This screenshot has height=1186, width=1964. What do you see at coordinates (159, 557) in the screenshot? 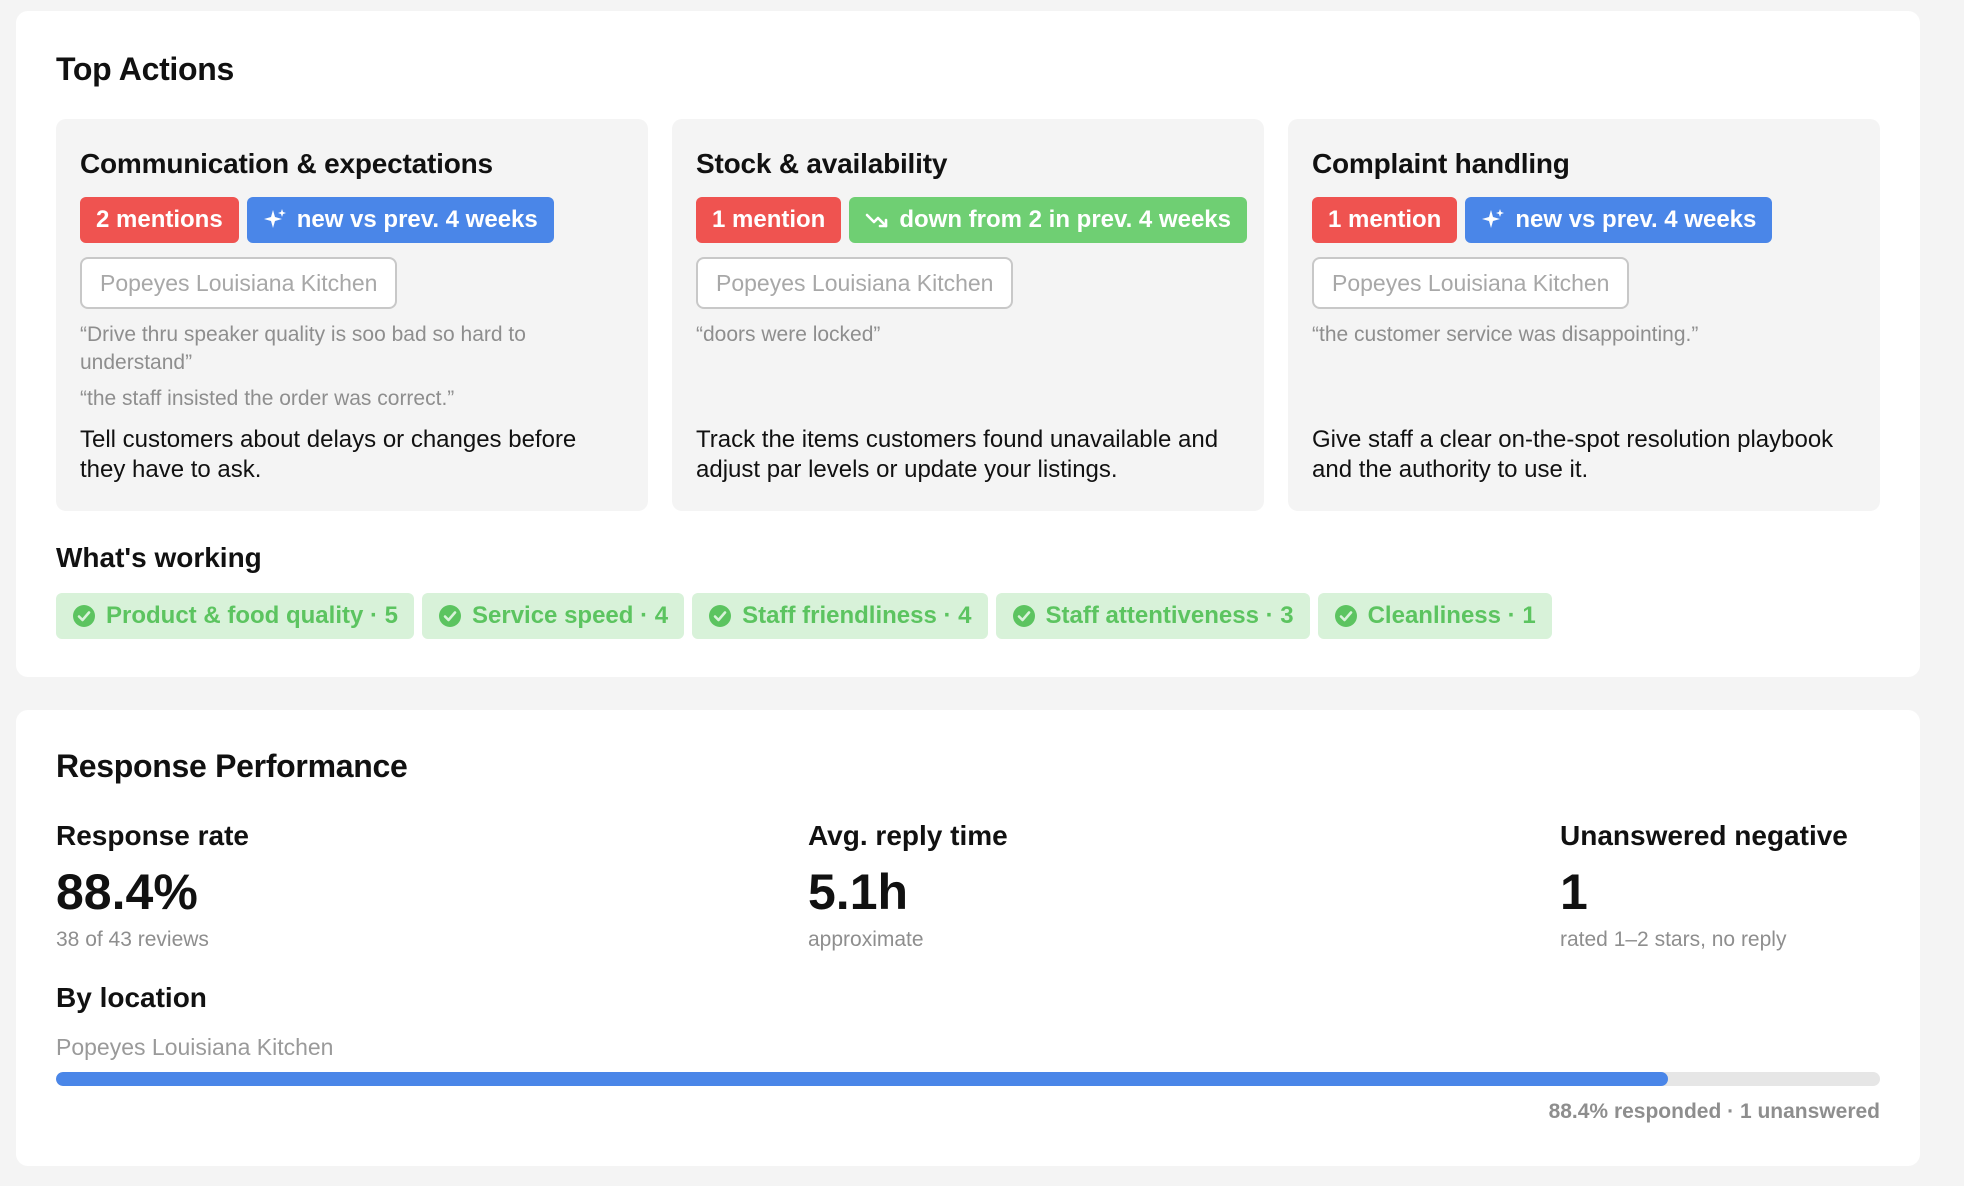
I see `whats-working-title: What's working` at bounding box center [159, 557].